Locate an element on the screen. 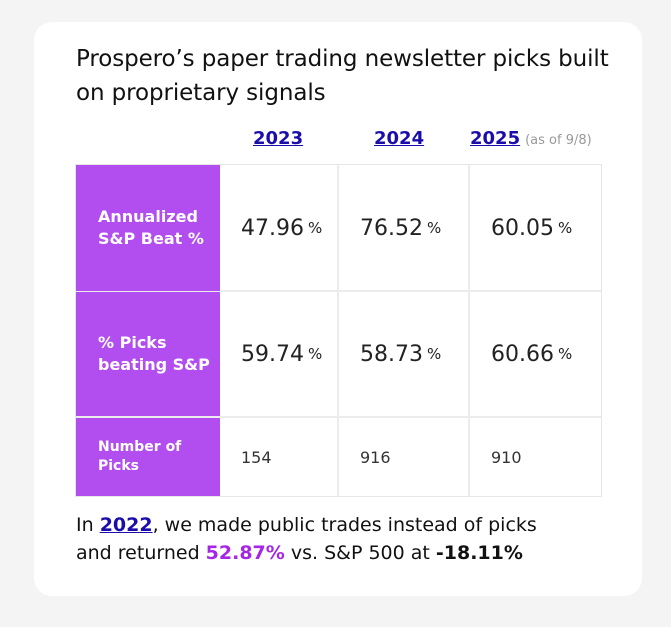 This screenshot has height=627, width=671. table-cell: 47.96% is located at coordinates (281, 228).